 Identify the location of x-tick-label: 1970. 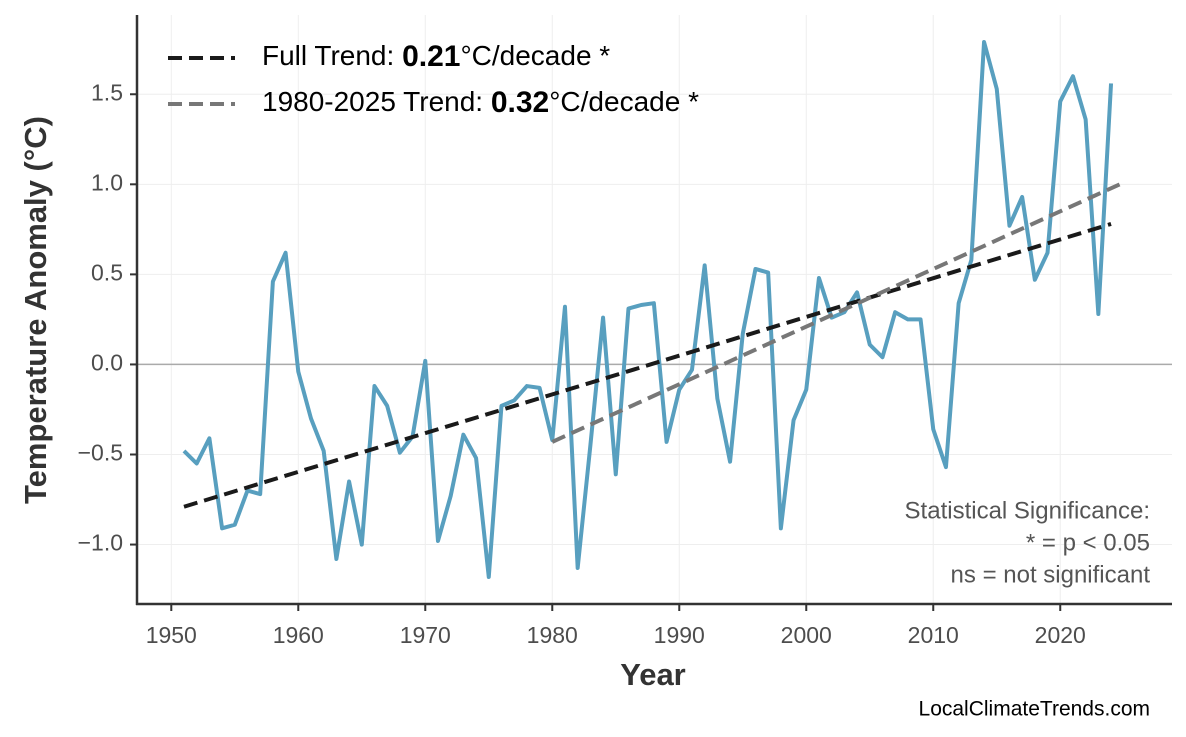
(425, 635).